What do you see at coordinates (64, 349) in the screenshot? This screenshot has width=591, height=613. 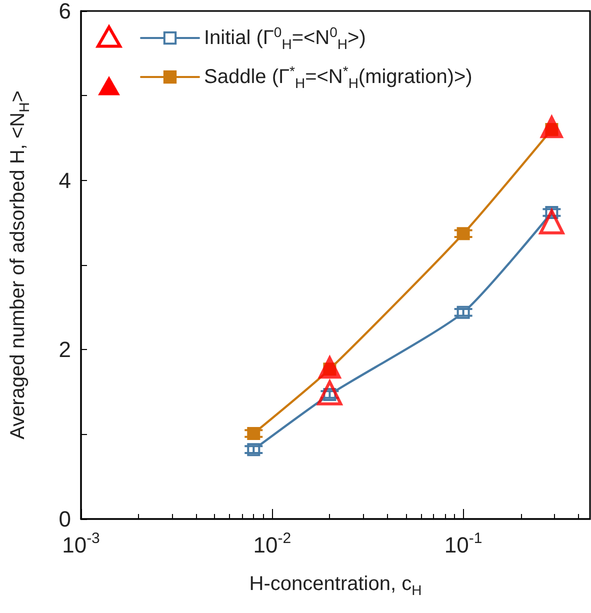 I see `y-tick-label: 2` at bounding box center [64, 349].